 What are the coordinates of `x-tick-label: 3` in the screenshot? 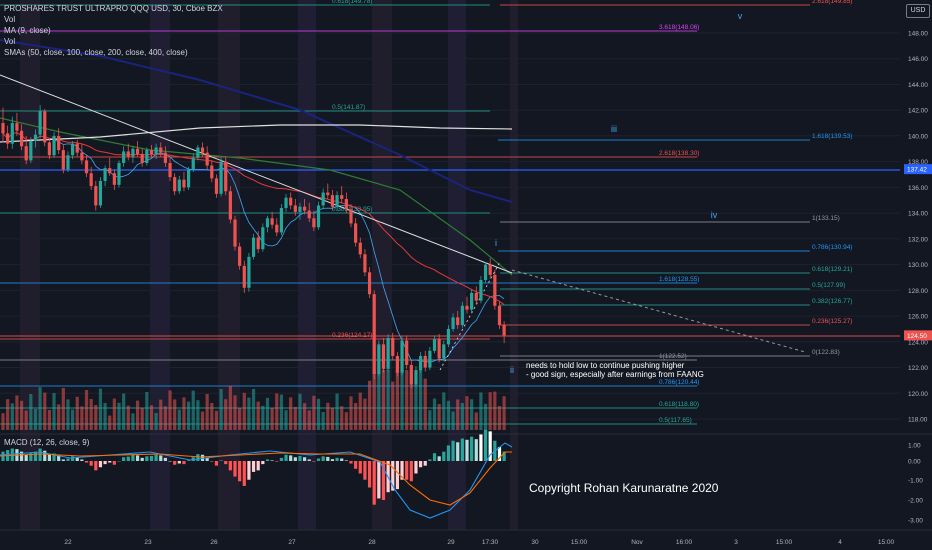 It's located at (736, 542).